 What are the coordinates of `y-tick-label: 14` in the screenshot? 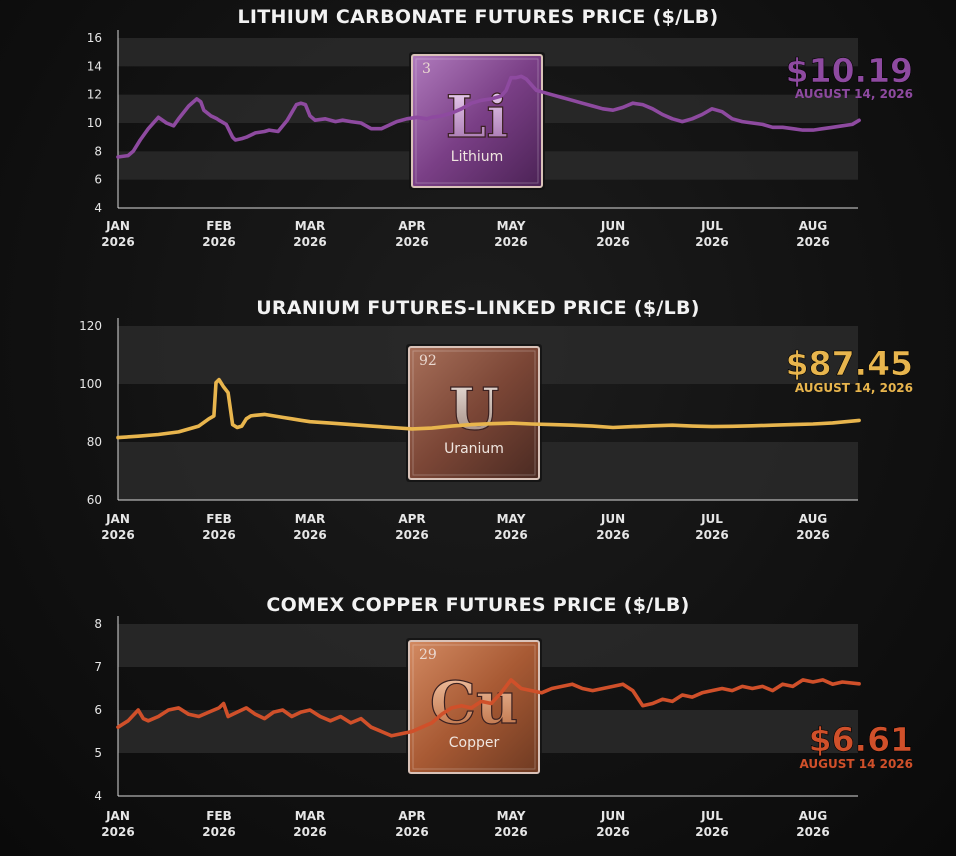 It's located at (94, 66).